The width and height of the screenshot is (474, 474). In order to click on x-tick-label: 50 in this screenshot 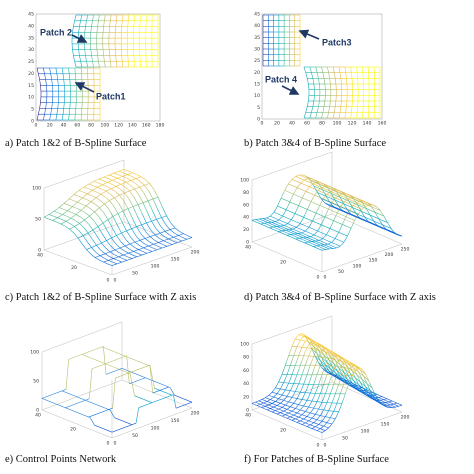, I will do `click(135, 274)`.